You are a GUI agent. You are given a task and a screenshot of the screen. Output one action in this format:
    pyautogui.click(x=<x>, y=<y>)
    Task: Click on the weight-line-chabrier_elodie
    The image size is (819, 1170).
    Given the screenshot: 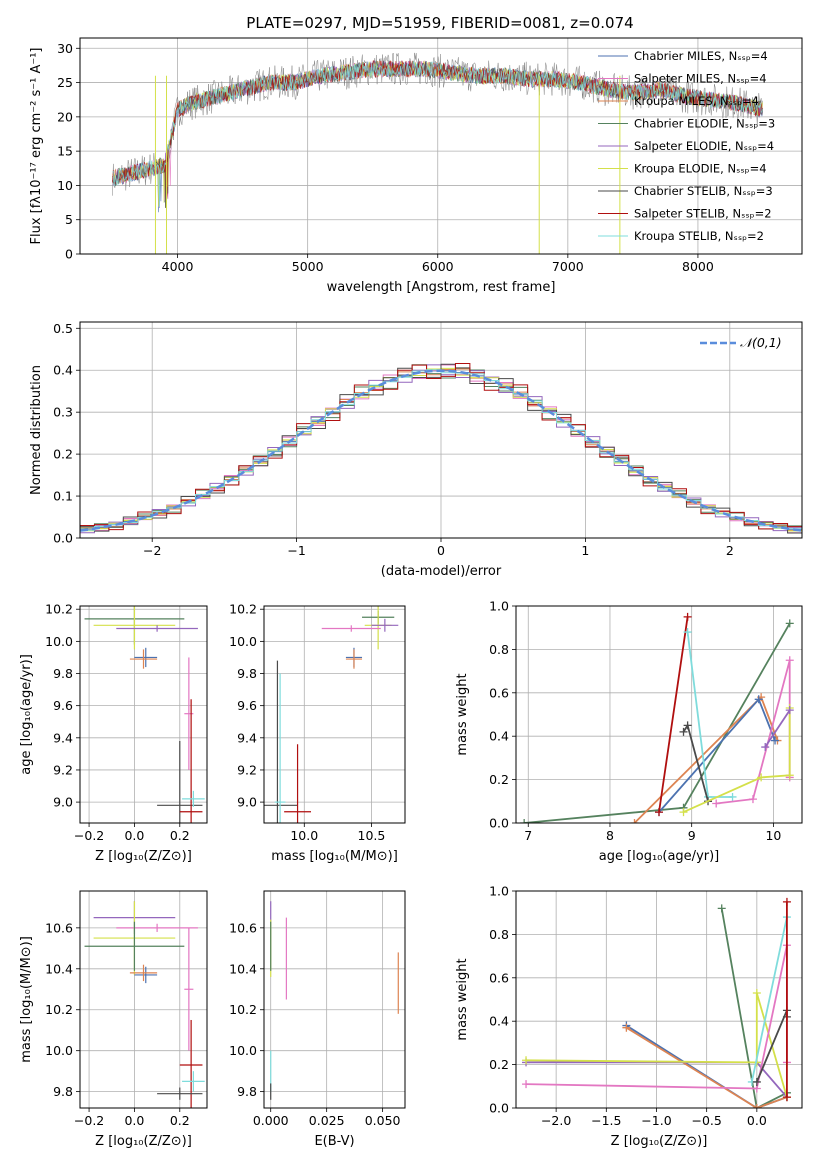 What is the action you would take?
    pyautogui.click(x=657, y=722)
    